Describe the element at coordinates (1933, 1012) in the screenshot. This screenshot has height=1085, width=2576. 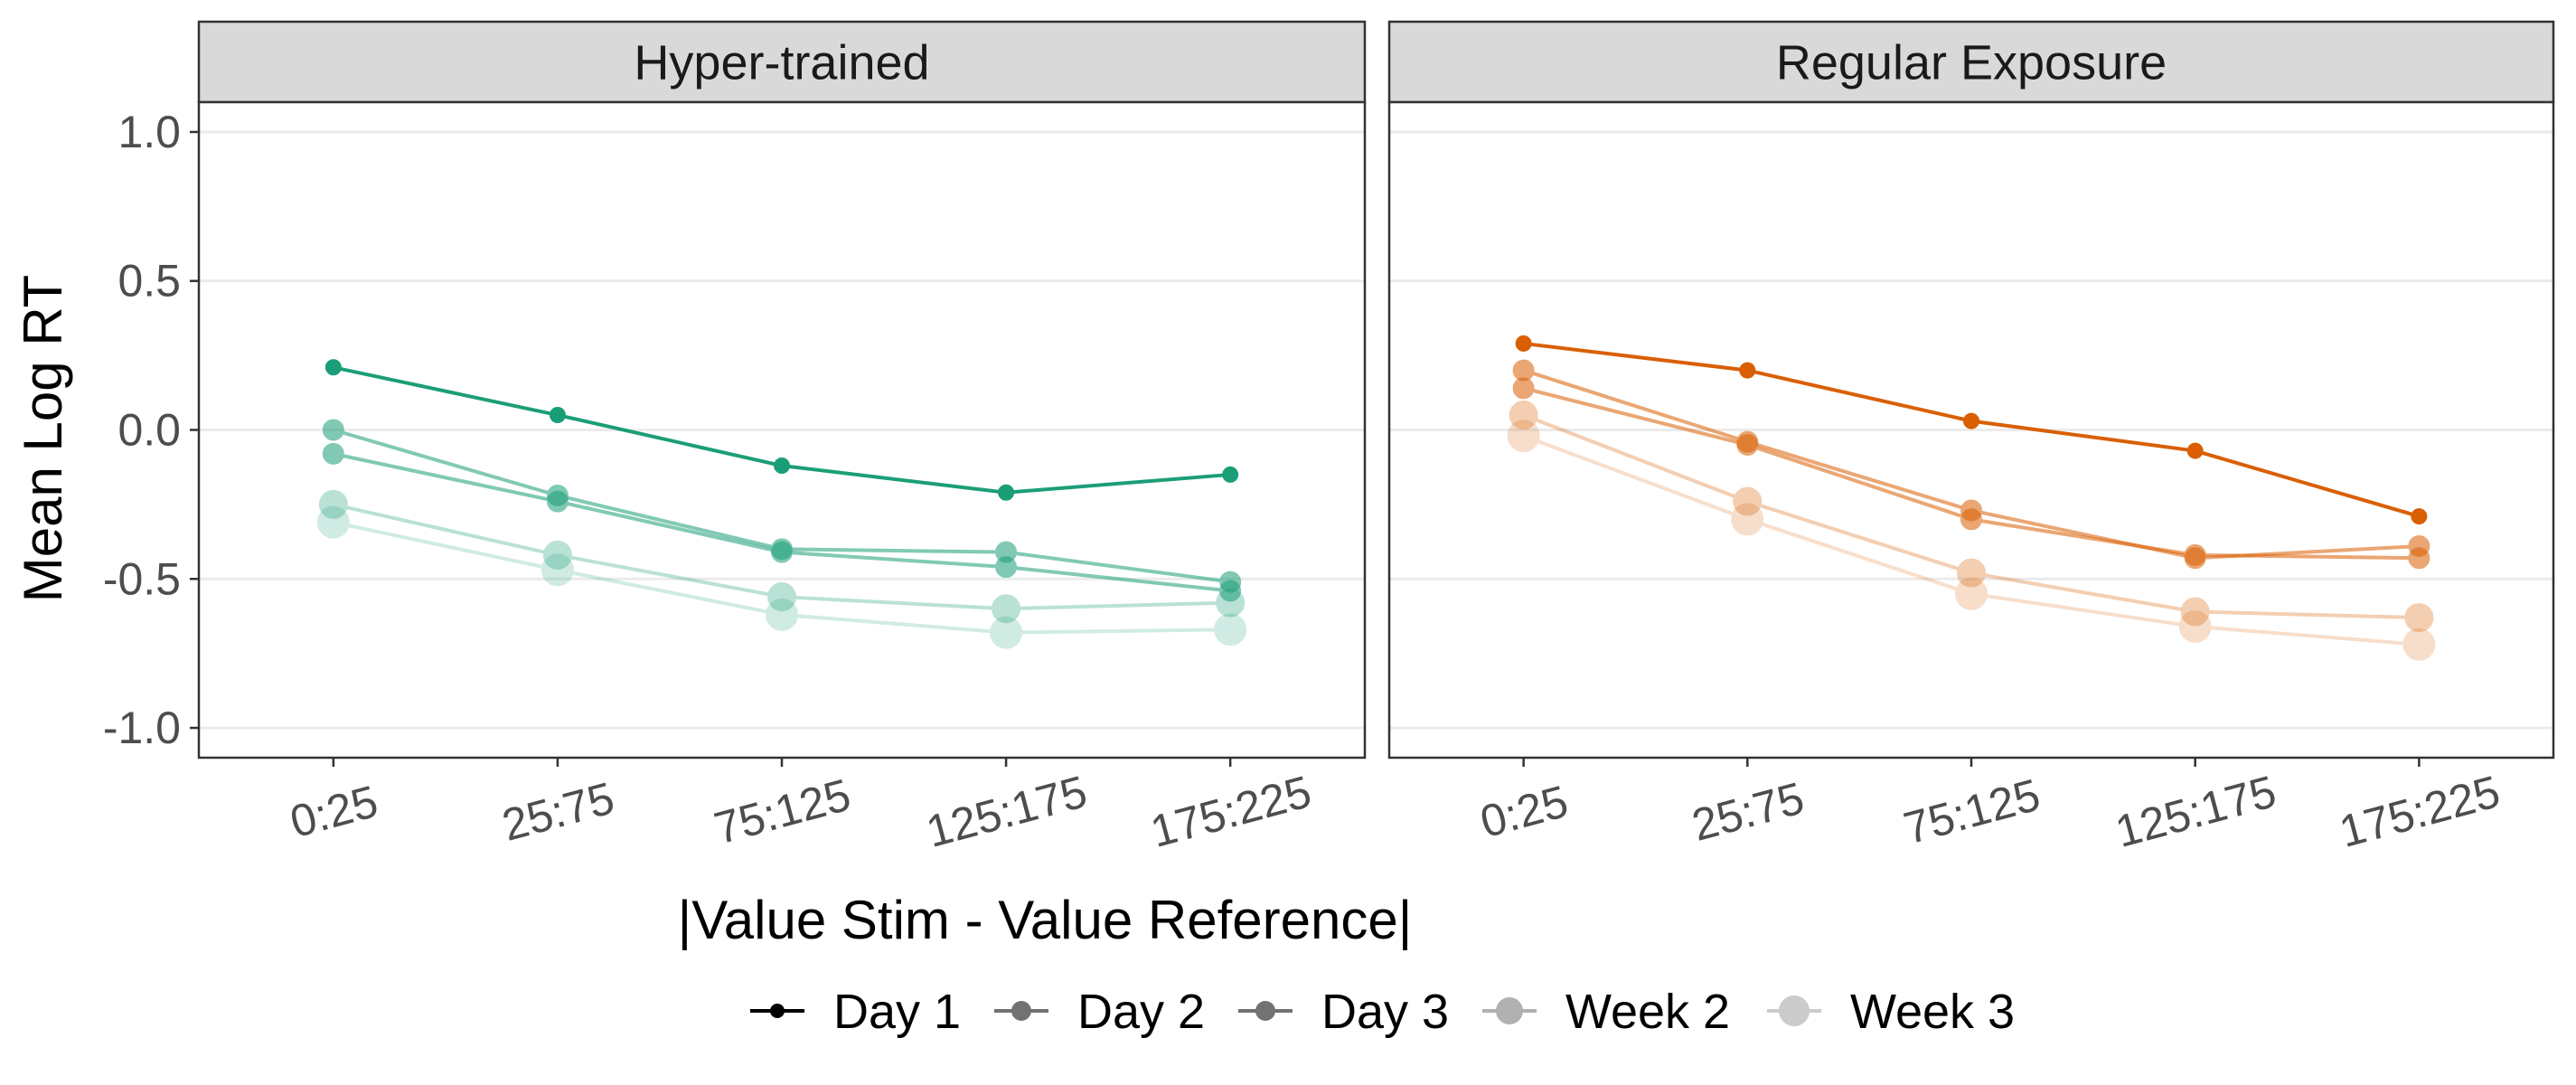
I see `legend-label: Week 3` at that location.